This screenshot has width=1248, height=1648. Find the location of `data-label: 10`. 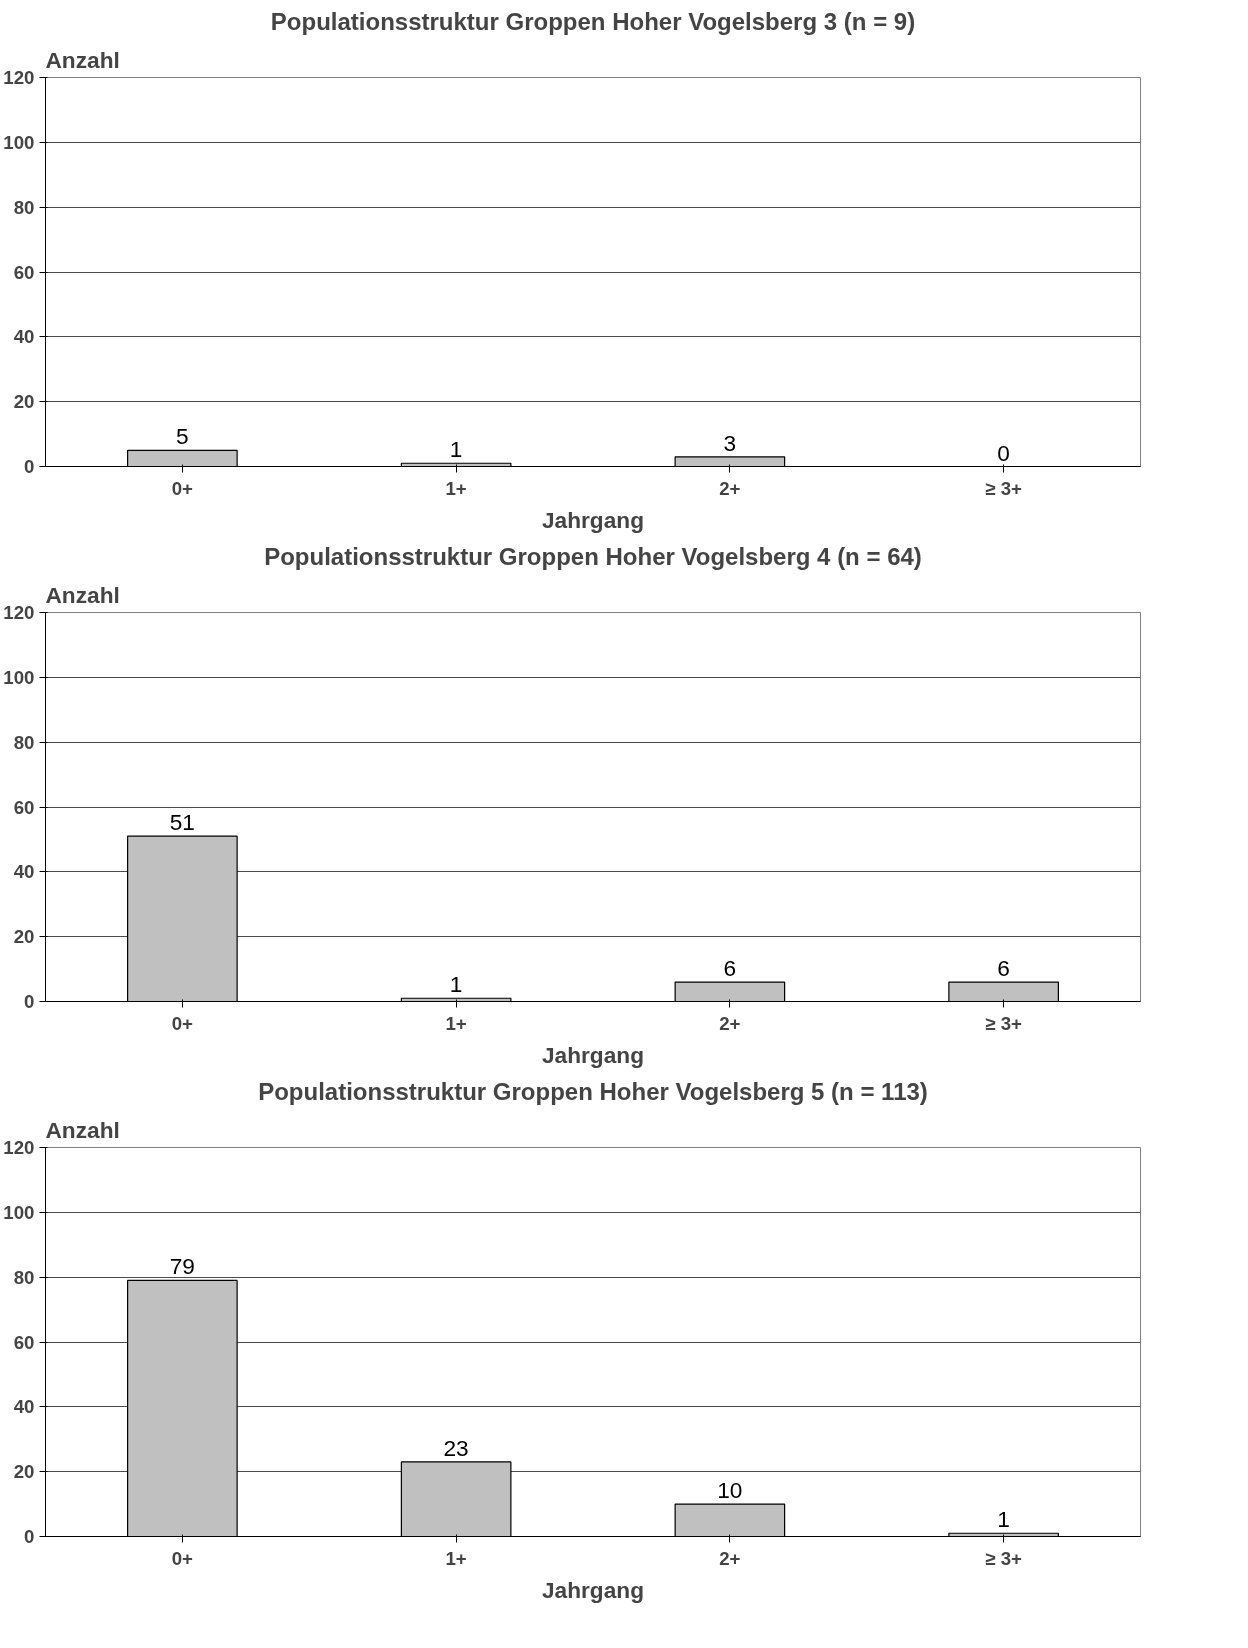

data-label: 10 is located at coordinates (730, 1490).